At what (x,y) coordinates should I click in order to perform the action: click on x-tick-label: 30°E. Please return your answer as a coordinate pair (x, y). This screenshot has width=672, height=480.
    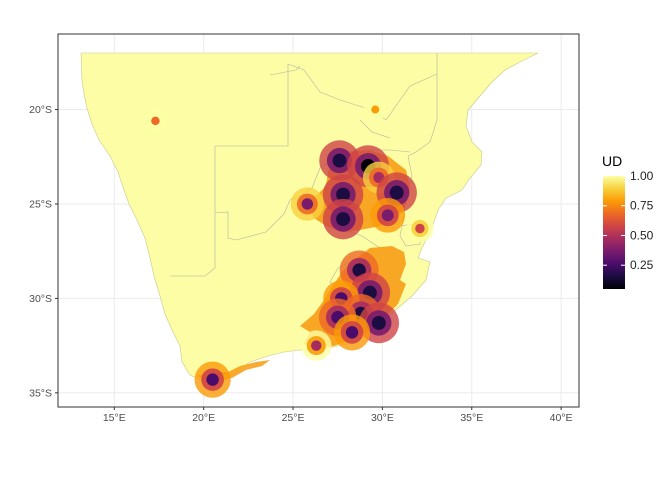
    Looking at the image, I should click on (382, 418).